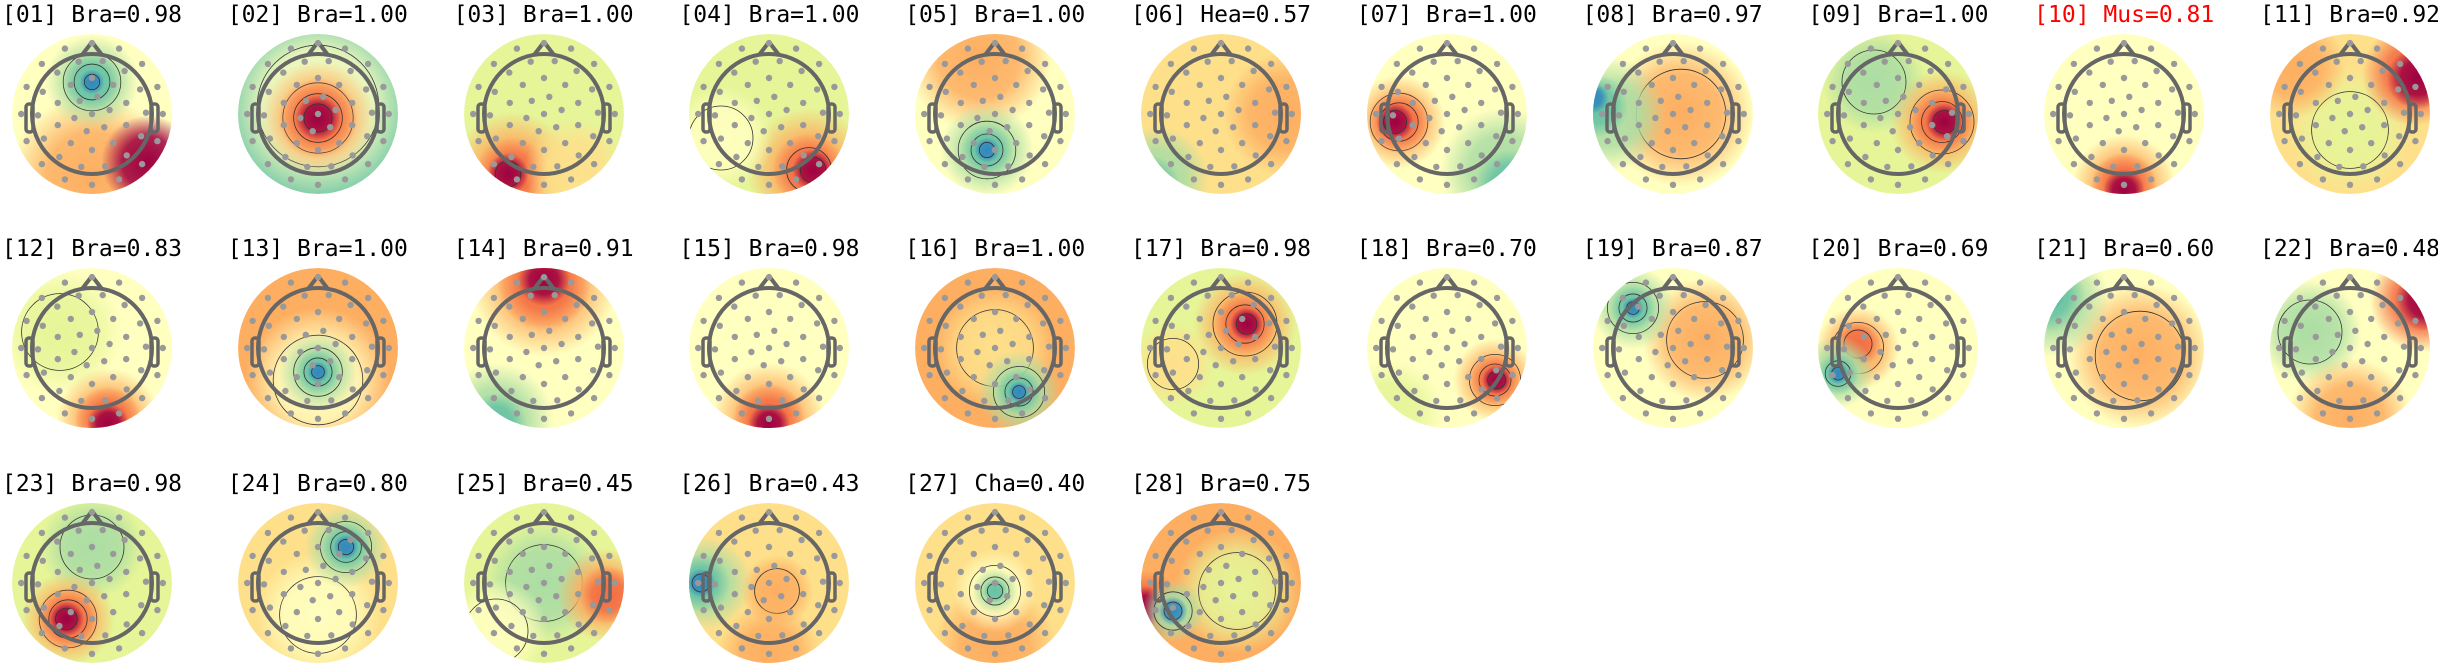 Image resolution: width=2438 pixels, height=667 pixels. Describe the element at coordinates (2411, 15) in the screenshot. I see `component-score: 0.92` at that location.